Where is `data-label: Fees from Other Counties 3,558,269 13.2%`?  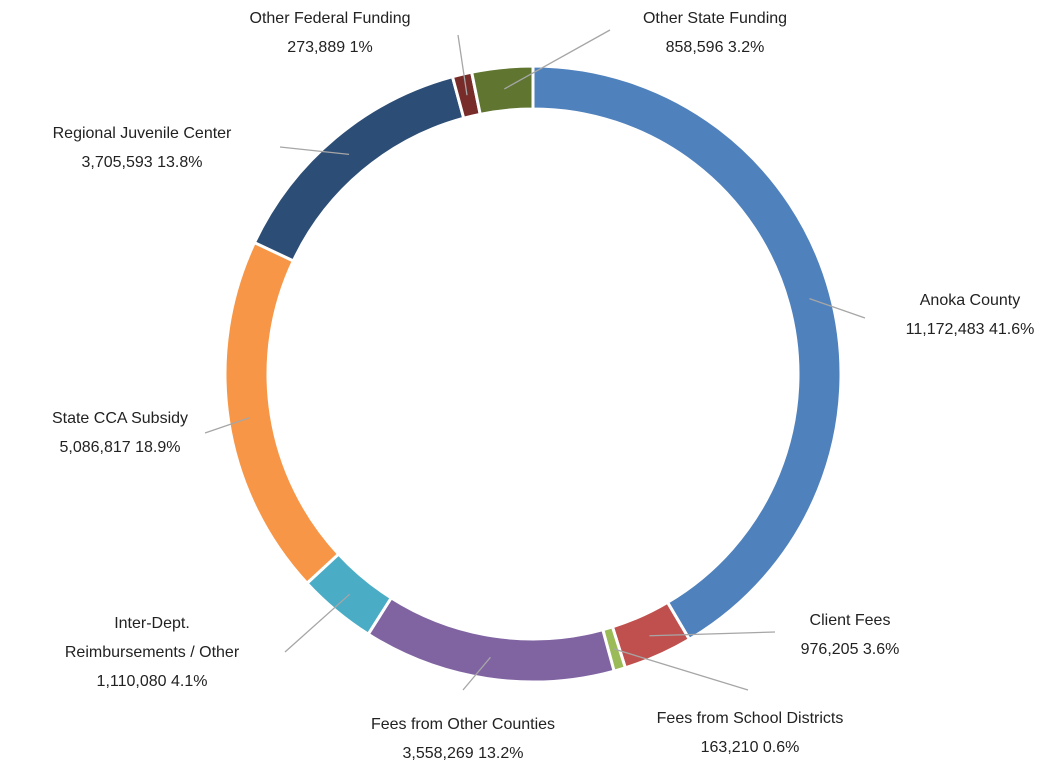 data-label: Fees from Other Counties 3,558,269 13.2% is located at coordinates (463, 739).